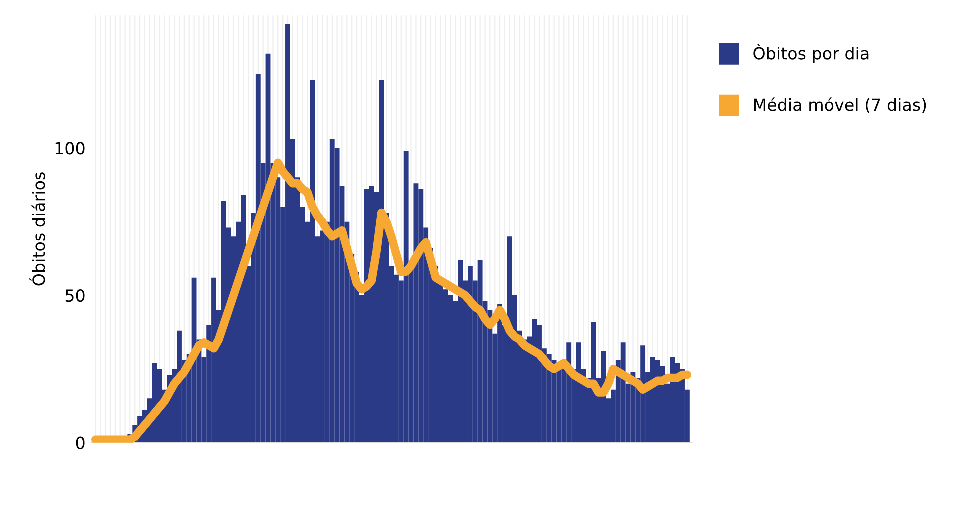  Describe the element at coordinates (75, 295) in the screenshot. I see `y-tick-label: 50` at that location.